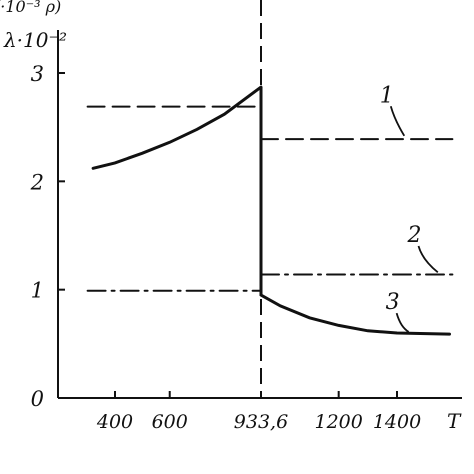  I want to click on y-axis-label-partial: (·10⁻³ ρ), so click(30, 8).